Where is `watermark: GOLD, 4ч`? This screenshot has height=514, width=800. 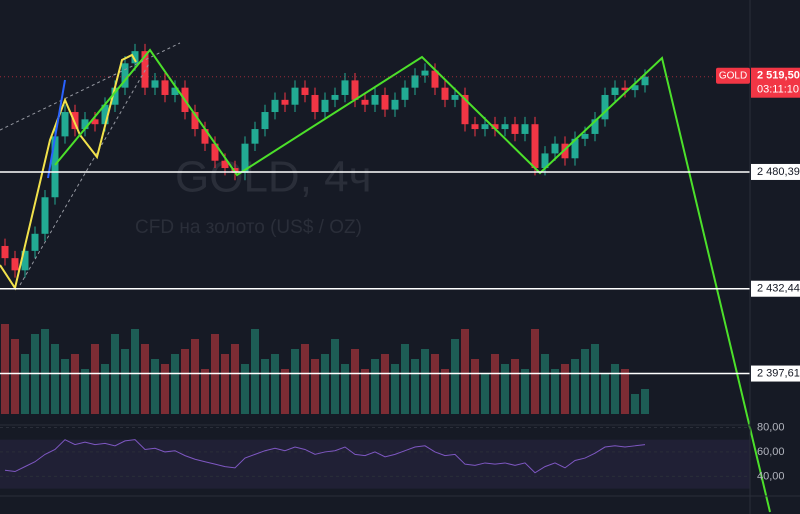
watermark: GOLD, 4ч is located at coordinates (273, 177).